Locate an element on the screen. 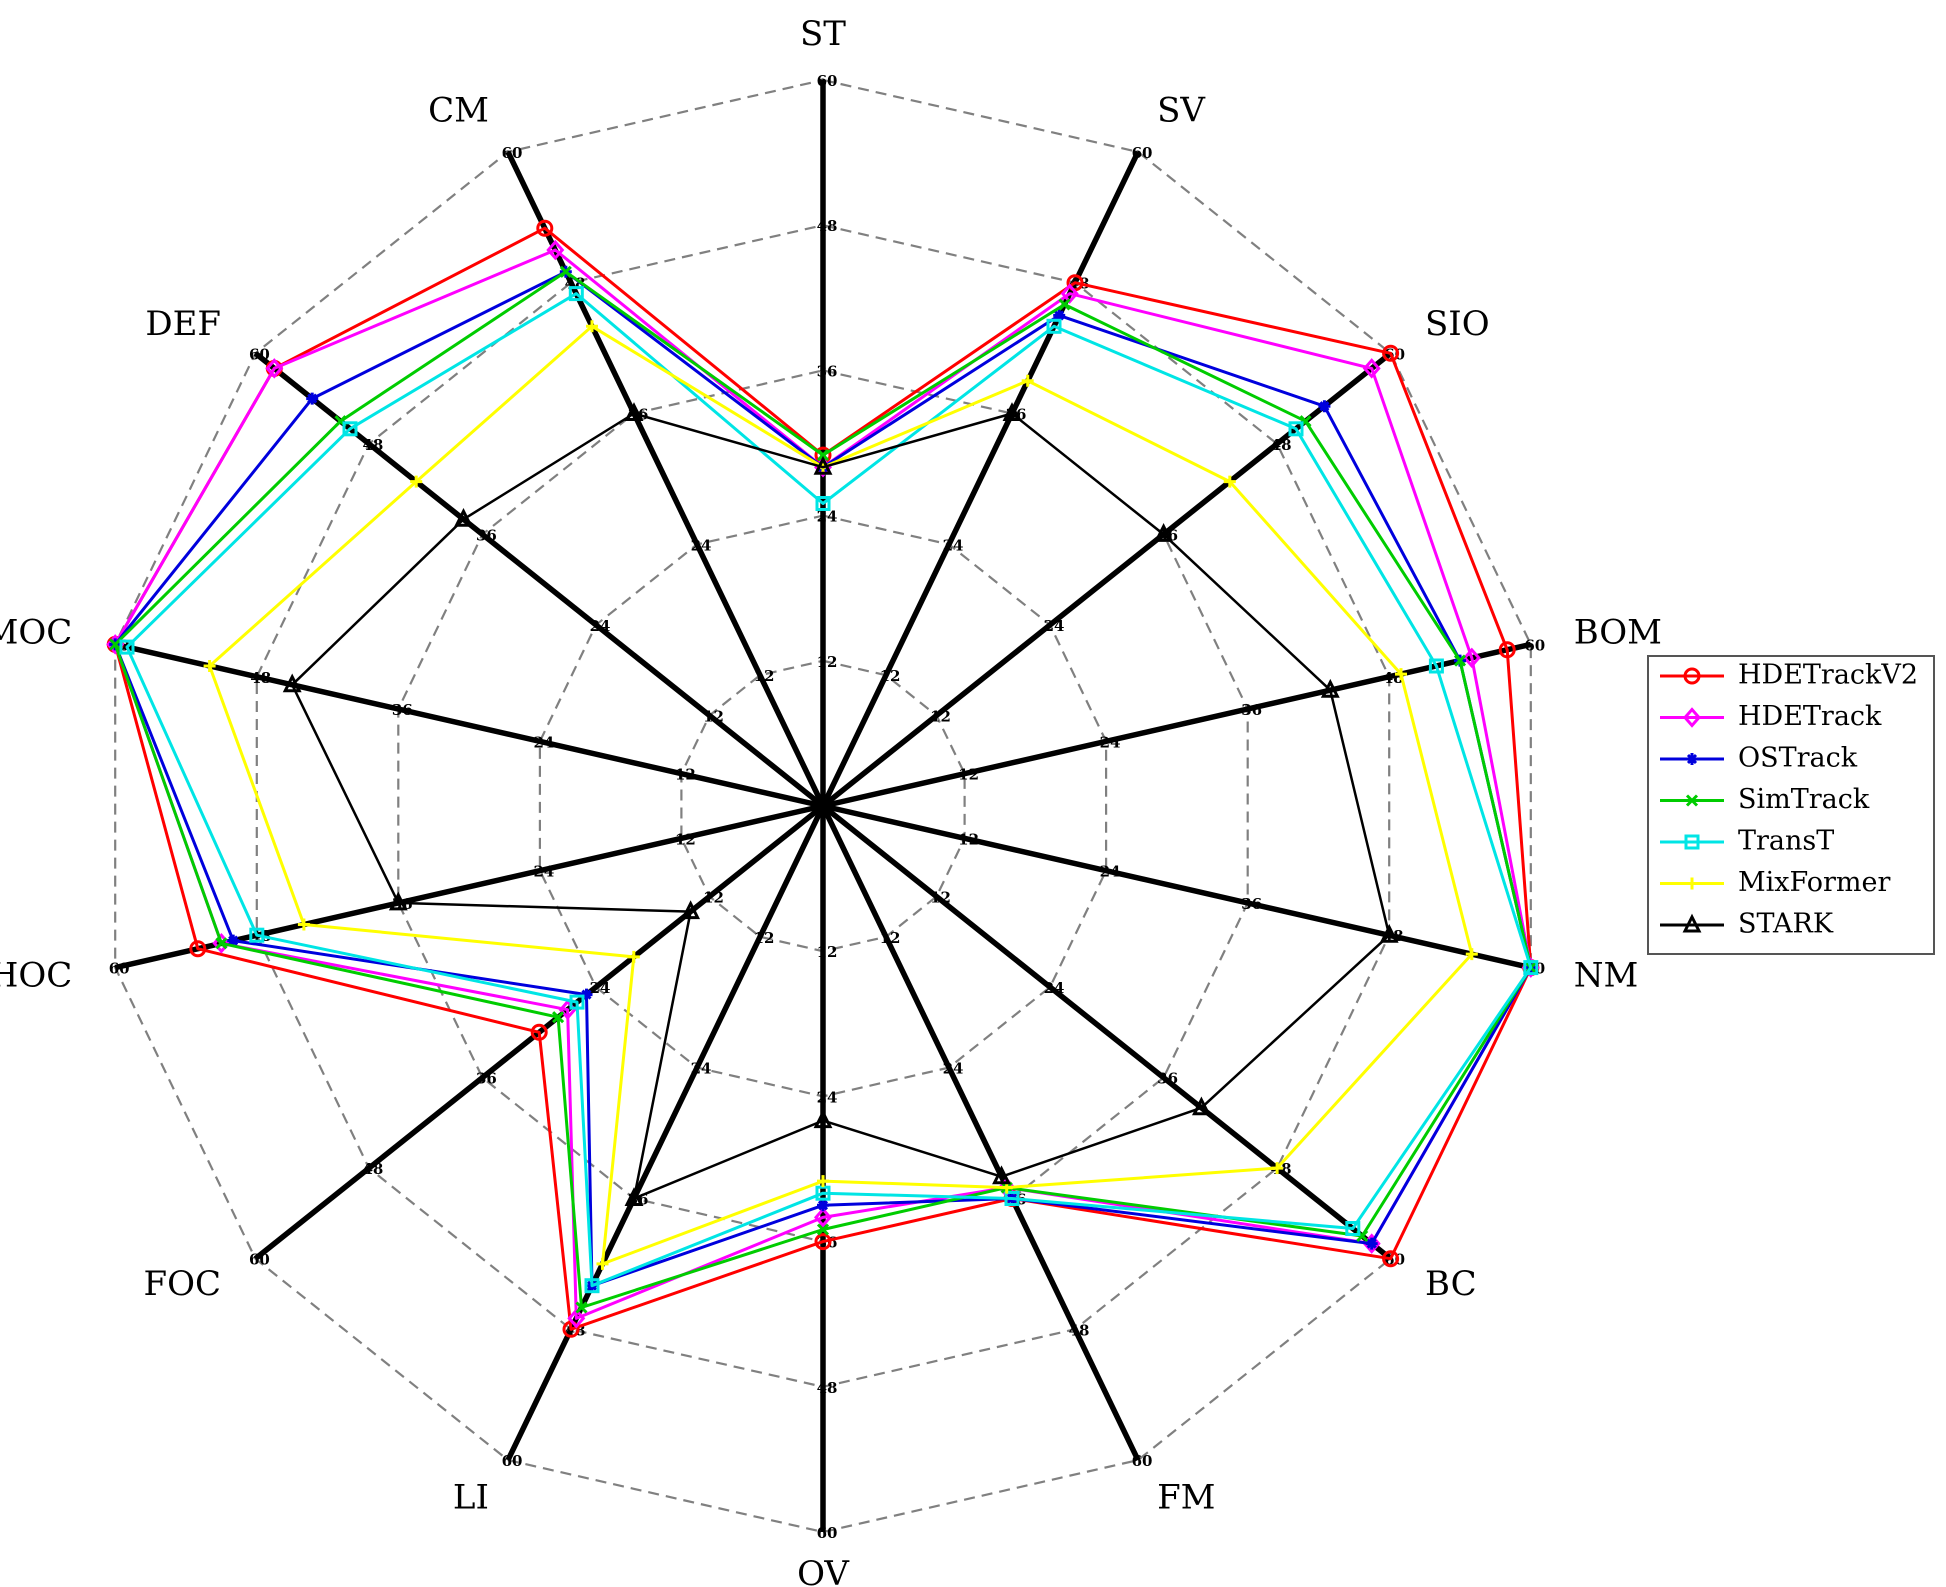 This screenshot has height=1587, width=1946. legend-label-simtrack: SimTrack is located at coordinates (1804, 799).